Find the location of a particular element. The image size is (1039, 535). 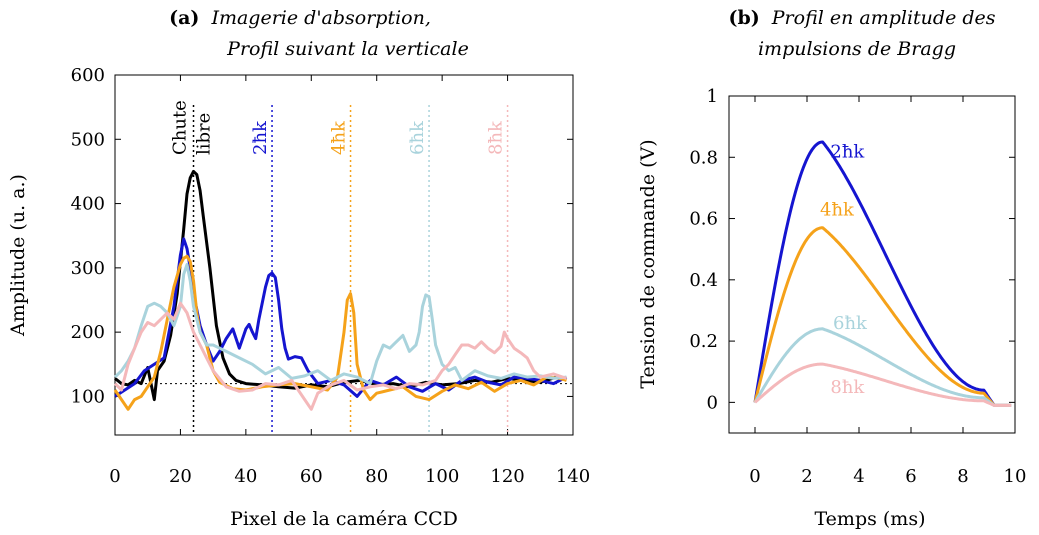

a-marker-label: 2ħk is located at coordinates (260, 137).